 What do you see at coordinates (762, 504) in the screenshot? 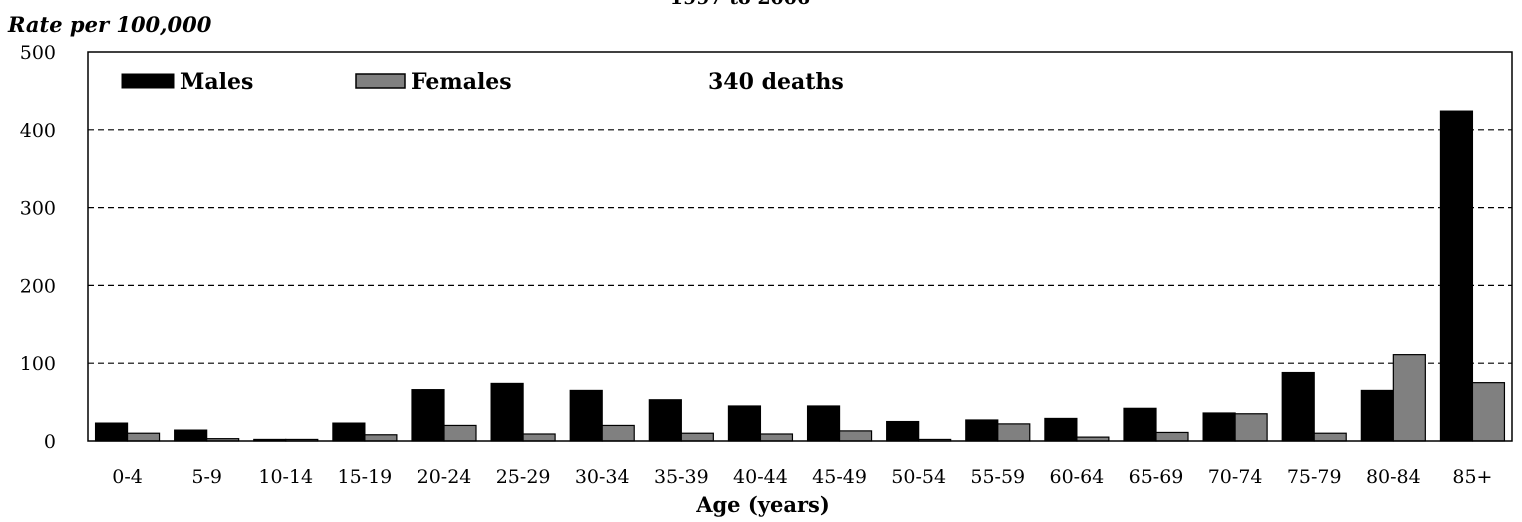
I see `x-axis-label: Age (years)` at bounding box center [762, 504].